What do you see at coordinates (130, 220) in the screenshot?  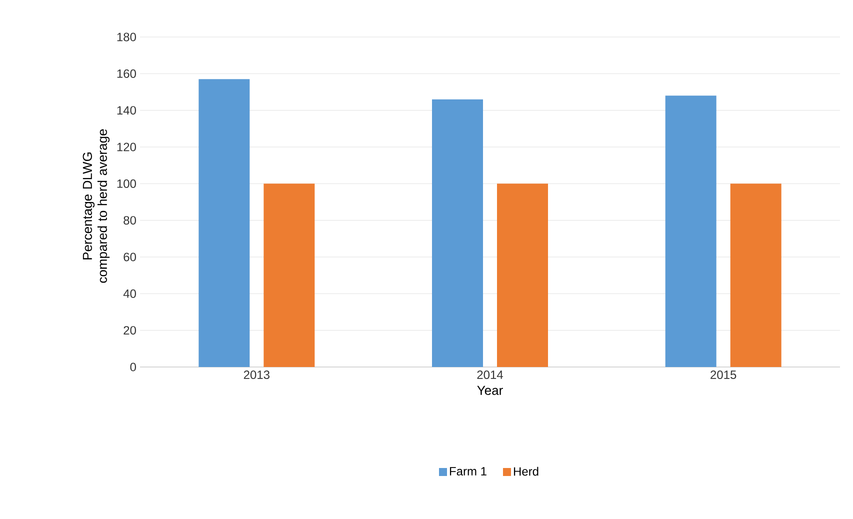 I see `y-tick-label: 80` at bounding box center [130, 220].